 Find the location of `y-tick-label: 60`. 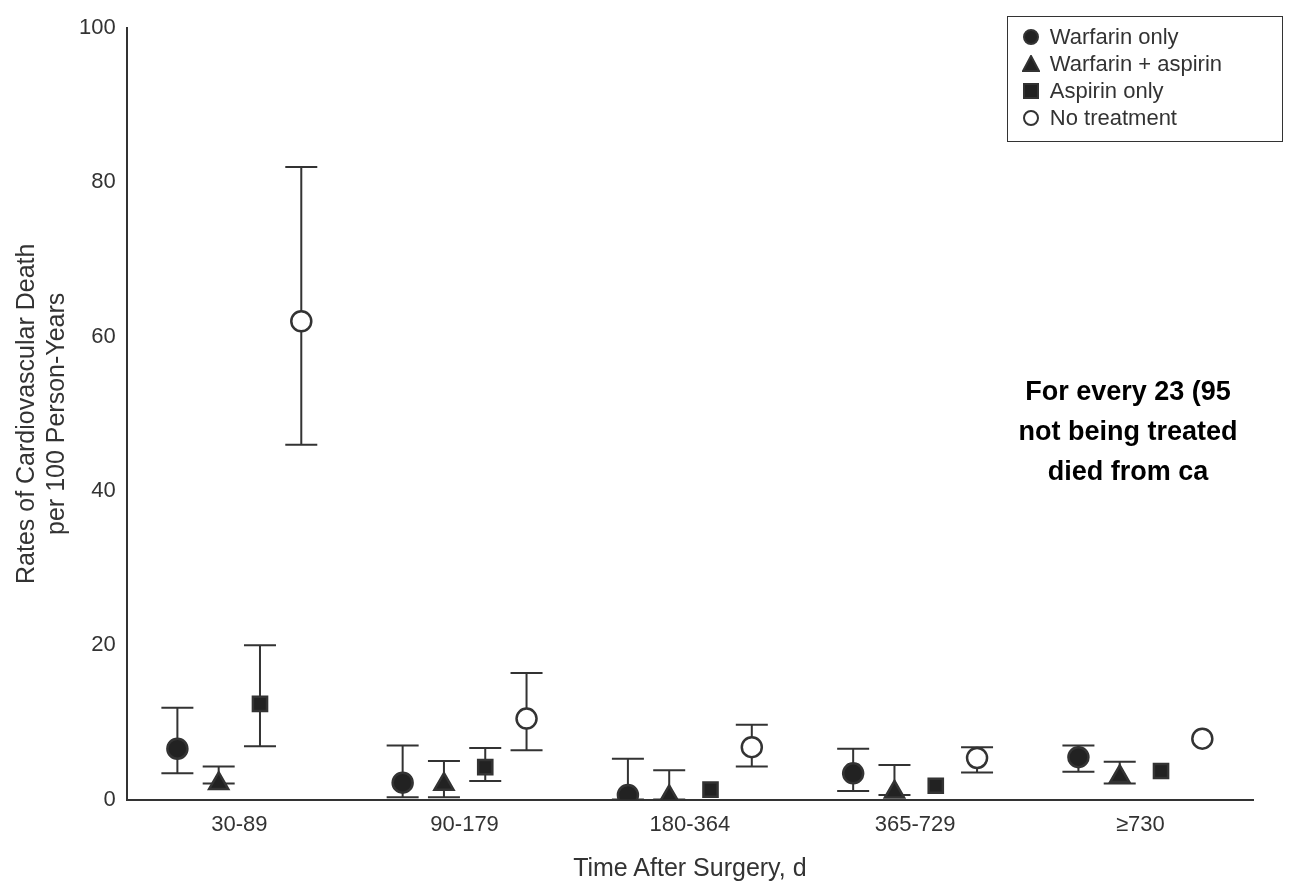

y-tick-label: 60 is located at coordinates (103, 335).